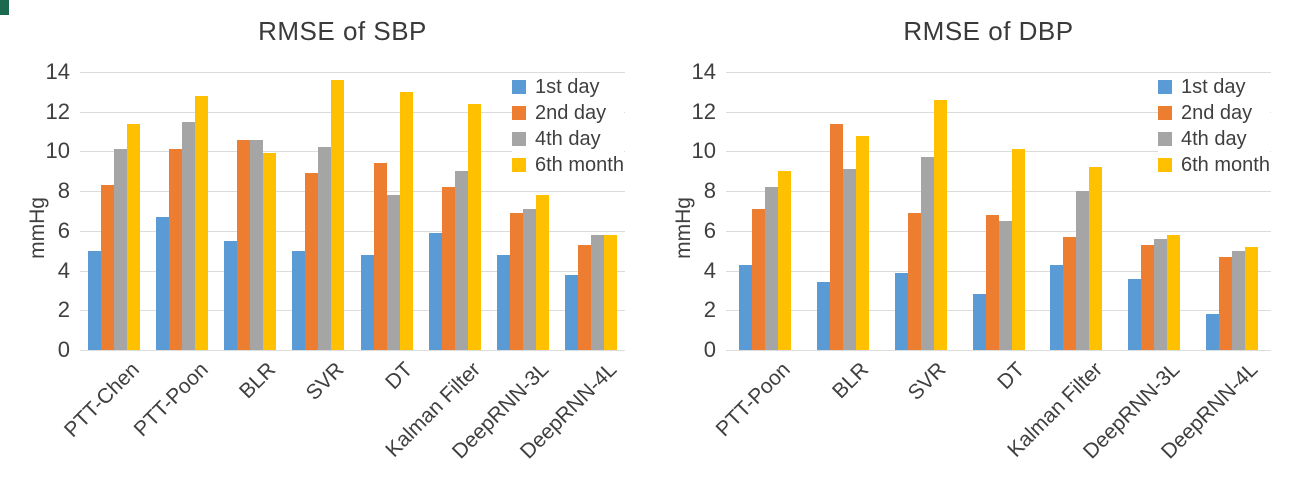 The image size is (1292, 482). I want to click on bar-4th-day-blr, so click(849, 259).